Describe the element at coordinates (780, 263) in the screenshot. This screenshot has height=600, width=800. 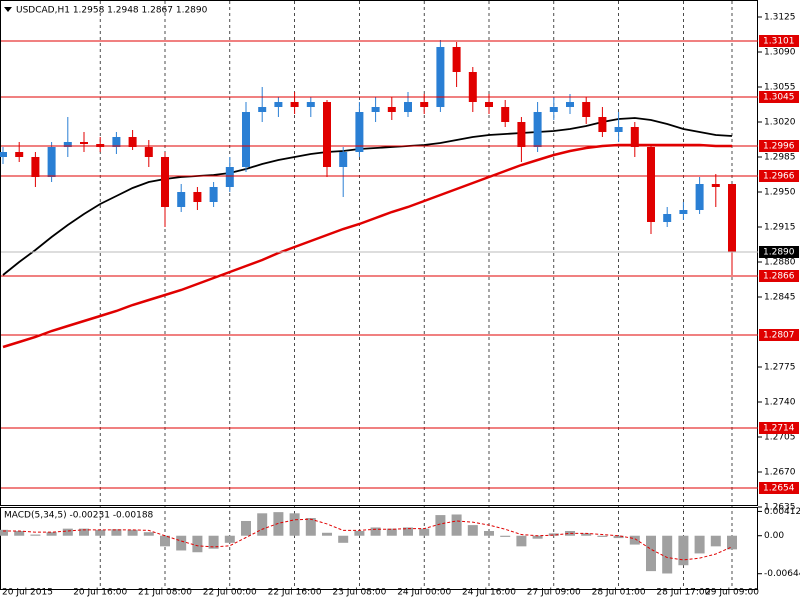
I see `y-tick-label: 1.2880` at that location.